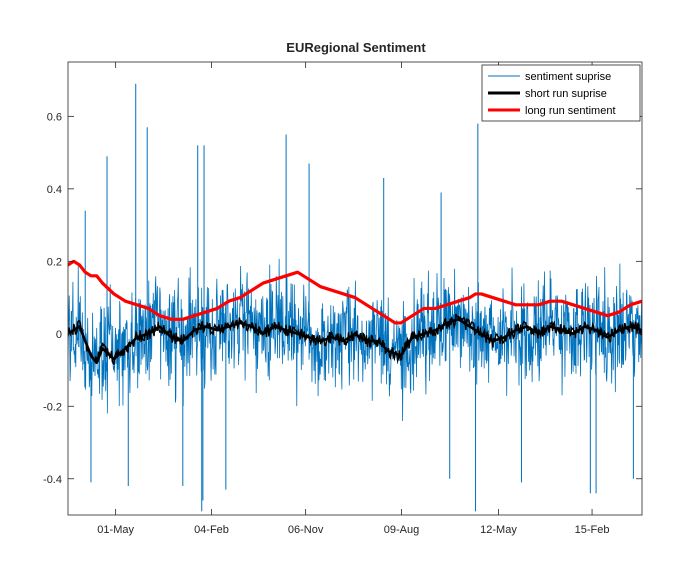 The height and width of the screenshot is (576, 691). I want to click on y-tick-label: 0, so click(59, 335).